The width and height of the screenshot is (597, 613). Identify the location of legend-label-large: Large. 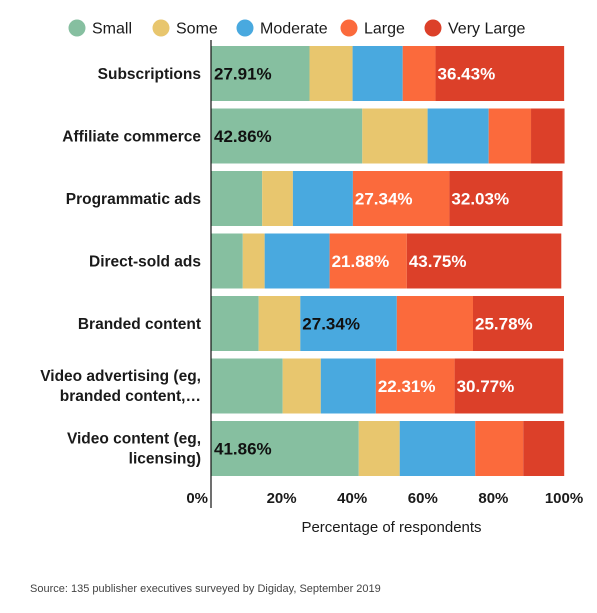
(384, 29).